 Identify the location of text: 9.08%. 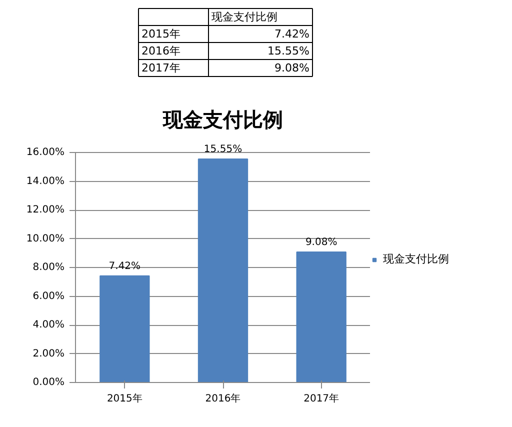
(292, 68).